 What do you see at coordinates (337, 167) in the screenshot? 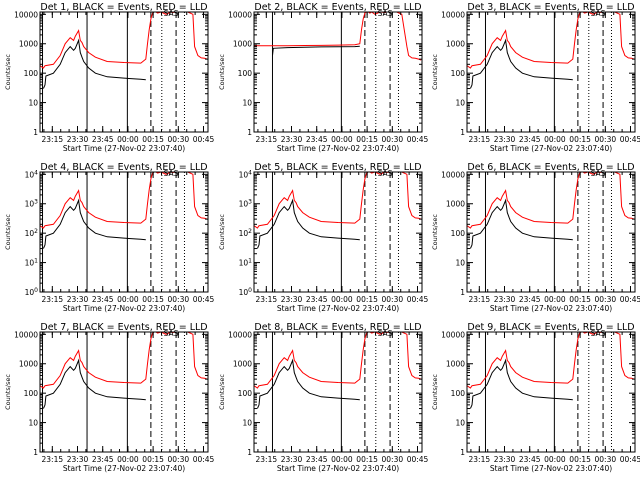
I see `panel-title: Det 5, BLACK = Events, RED = LLD` at bounding box center [337, 167].